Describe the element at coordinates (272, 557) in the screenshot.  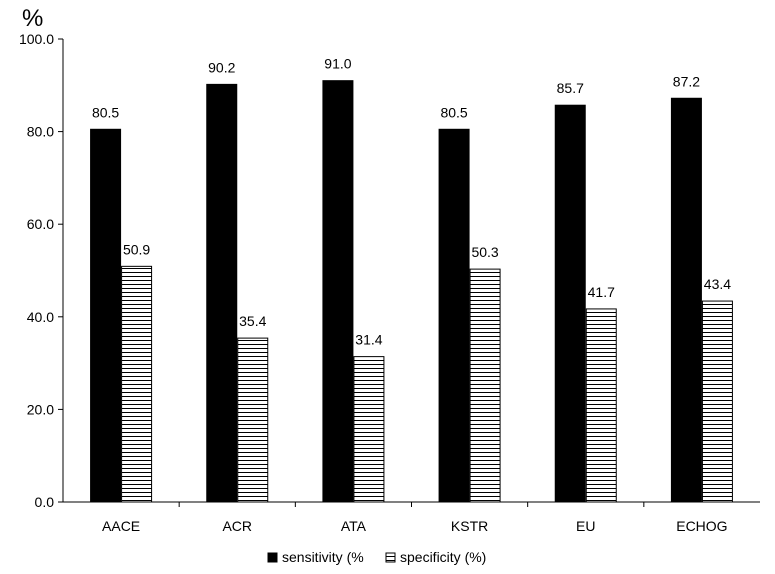
I see `legend-swatch-sensitivity` at that location.